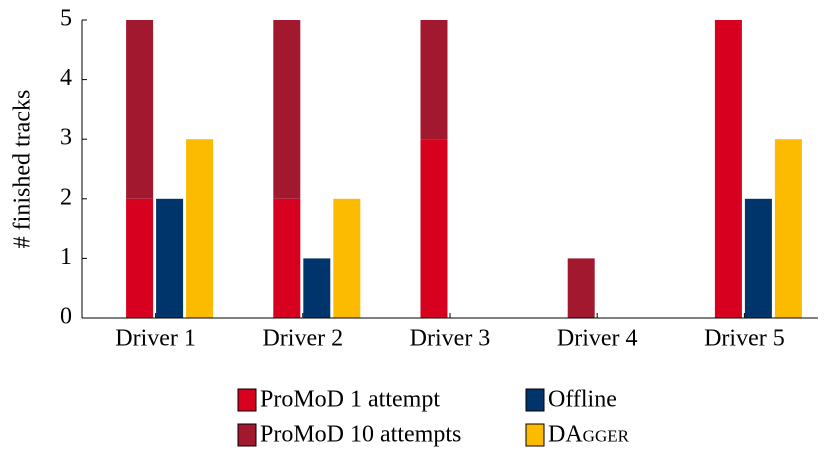 This screenshot has height=463, width=831. Describe the element at coordinates (66, 78) in the screenshot. I see `y-tick-label: 4` at that location.